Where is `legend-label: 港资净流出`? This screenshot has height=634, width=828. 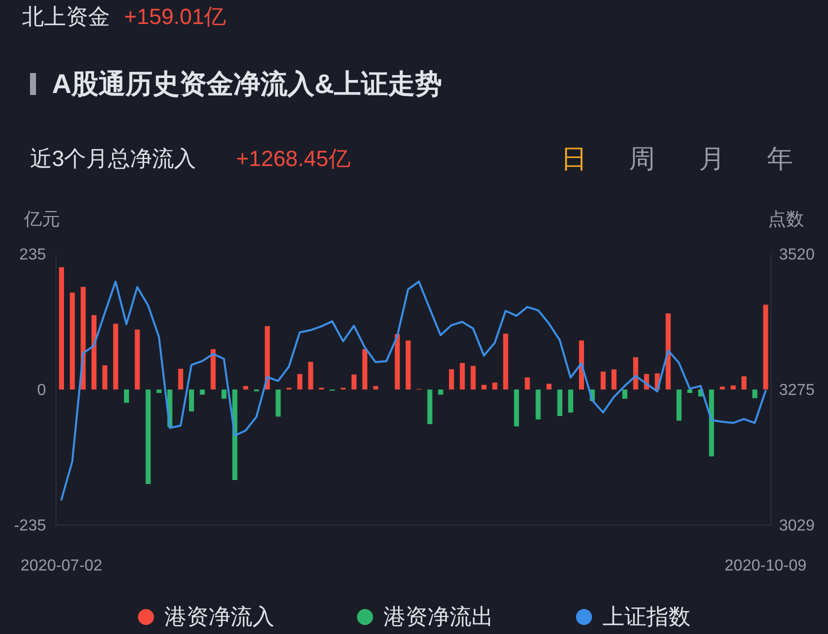
legend-label: 港资净流出 is located at coordinates (439, 617).